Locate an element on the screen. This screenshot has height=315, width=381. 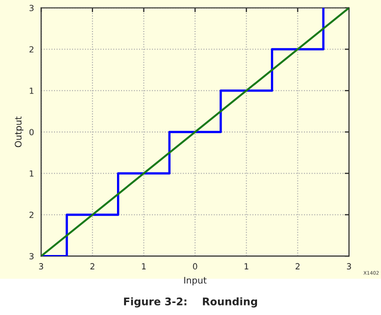
x-axis-title: Input is located at coordinates (195, 281).